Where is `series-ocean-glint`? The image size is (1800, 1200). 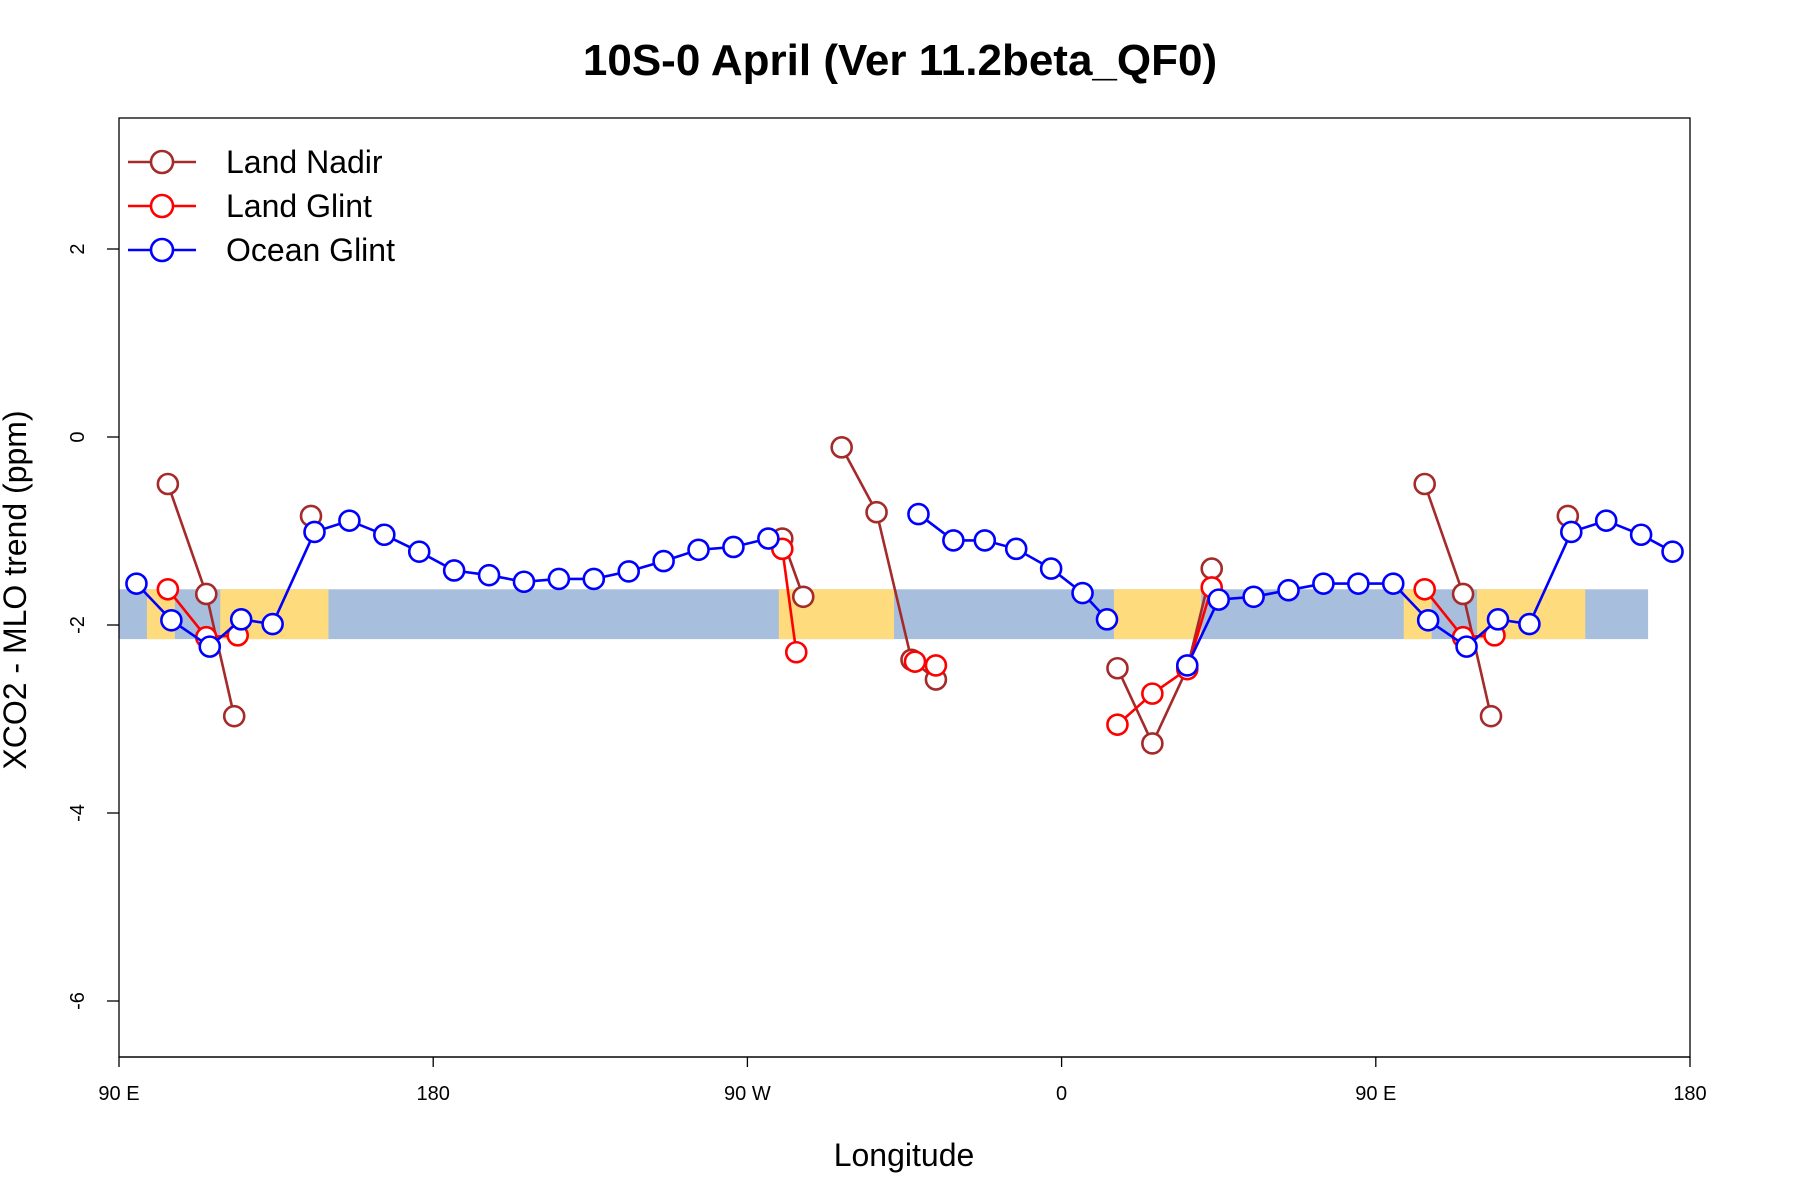
series-ocean-glint is located at coordinates (904, 589).